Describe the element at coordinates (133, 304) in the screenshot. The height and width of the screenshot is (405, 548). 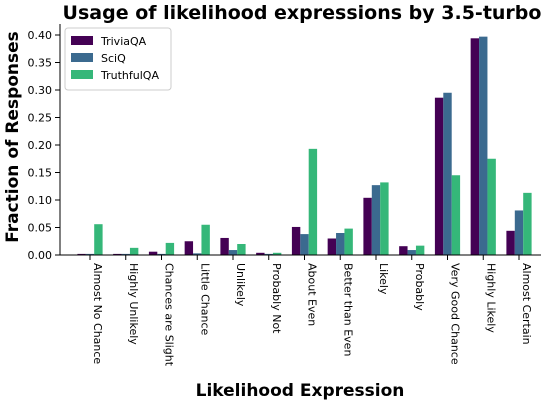
I see `x-tick-label: Highly Unlikely` at that location.